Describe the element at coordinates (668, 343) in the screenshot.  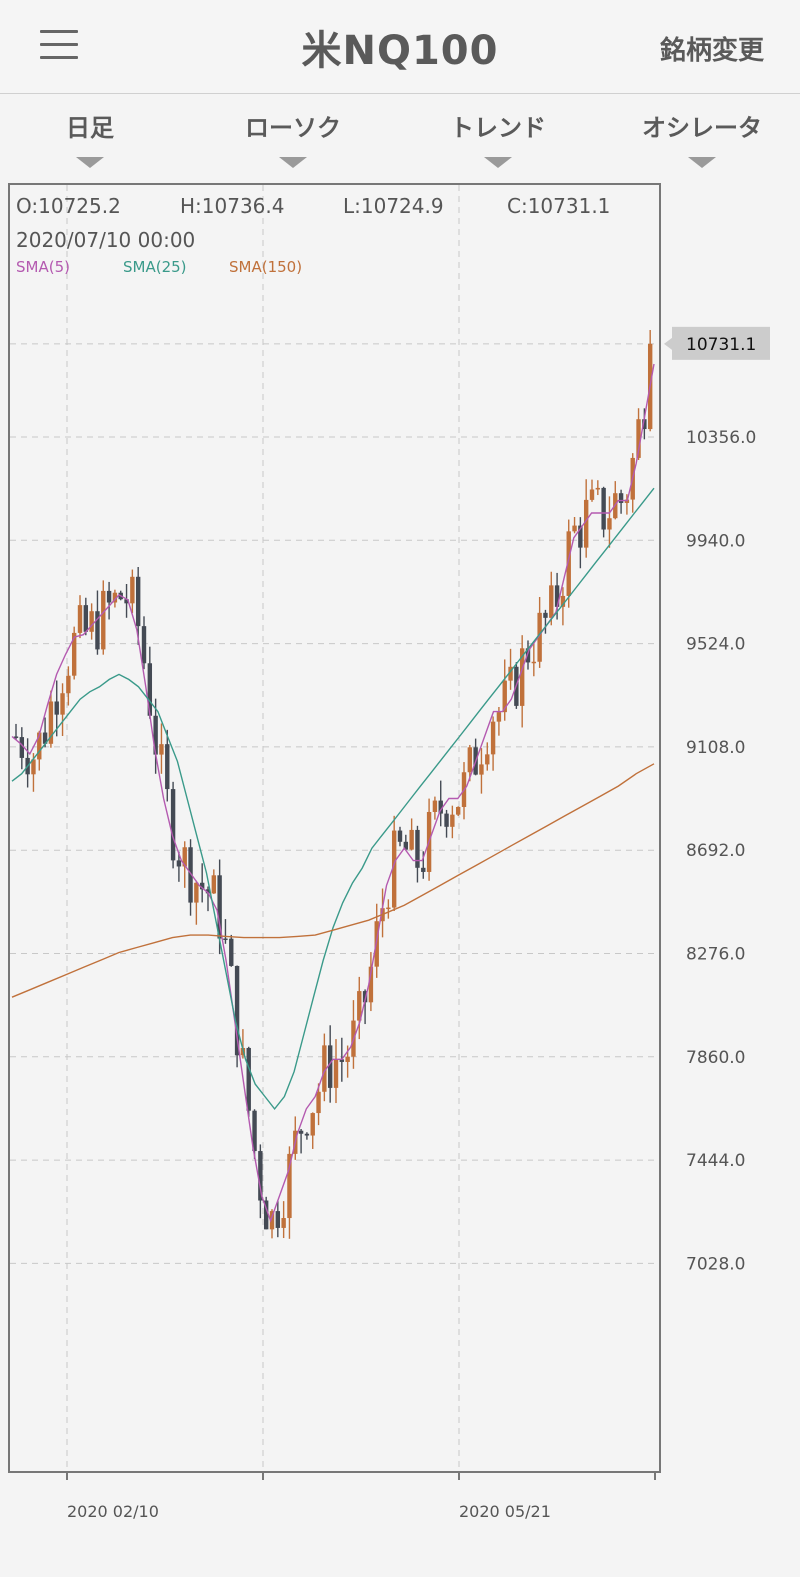
I see `price-tag-pointer` at that location.